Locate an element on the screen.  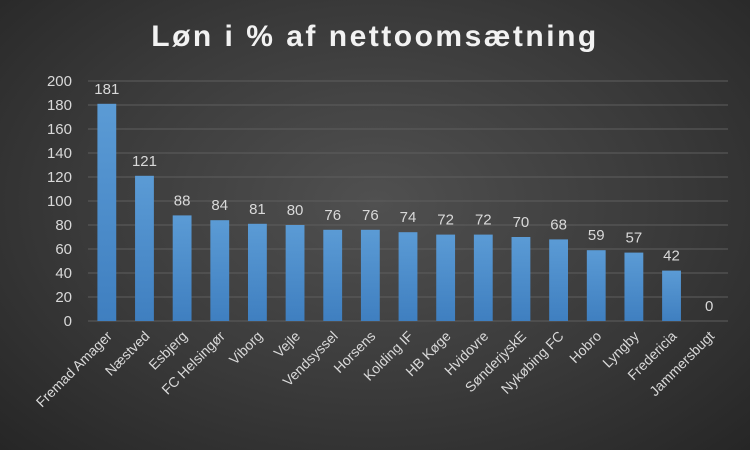
chart-title: Løn i % af nettoomsætning is located at coordinates (375, 36).